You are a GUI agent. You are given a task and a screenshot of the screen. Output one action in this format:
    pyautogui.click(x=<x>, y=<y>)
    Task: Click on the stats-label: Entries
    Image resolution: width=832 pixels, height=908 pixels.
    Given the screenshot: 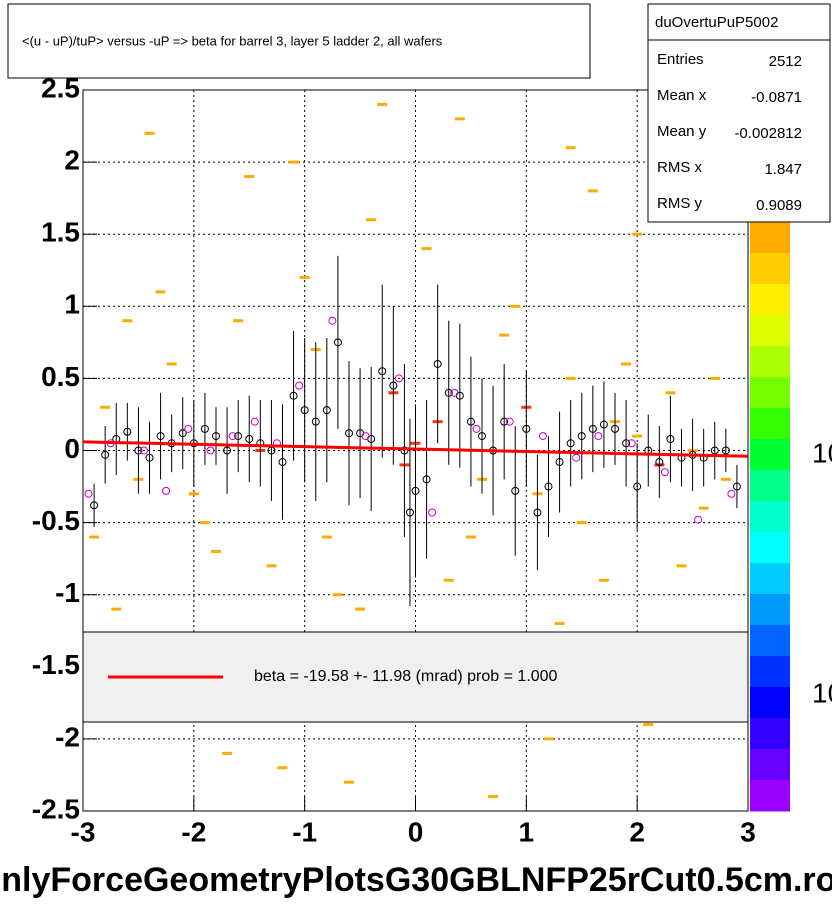 What is the action you would take?
    pyautogui.click(x=680, y=59)
    